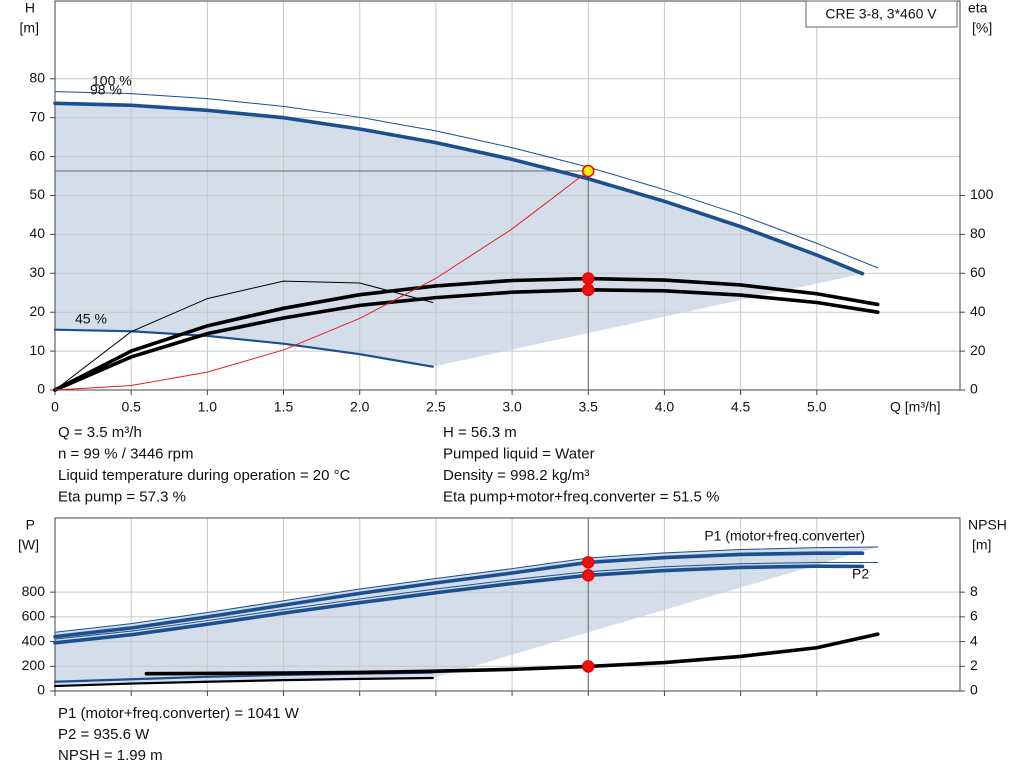  I want to click on info-text: Eta pump = 57.3 %, so click(122, 496).